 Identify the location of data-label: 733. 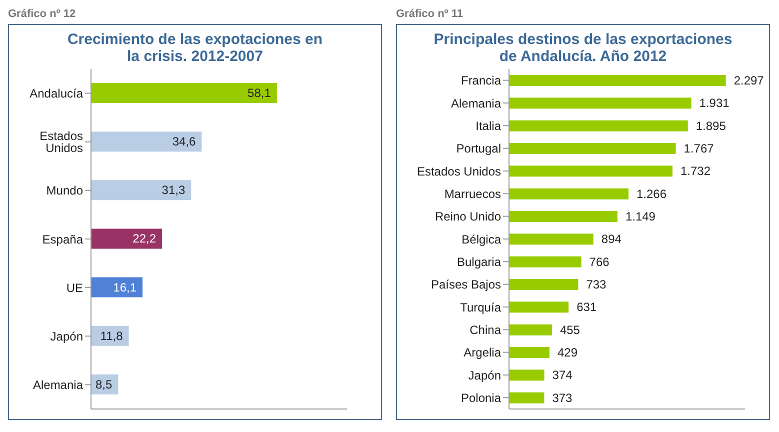
(596, 285).